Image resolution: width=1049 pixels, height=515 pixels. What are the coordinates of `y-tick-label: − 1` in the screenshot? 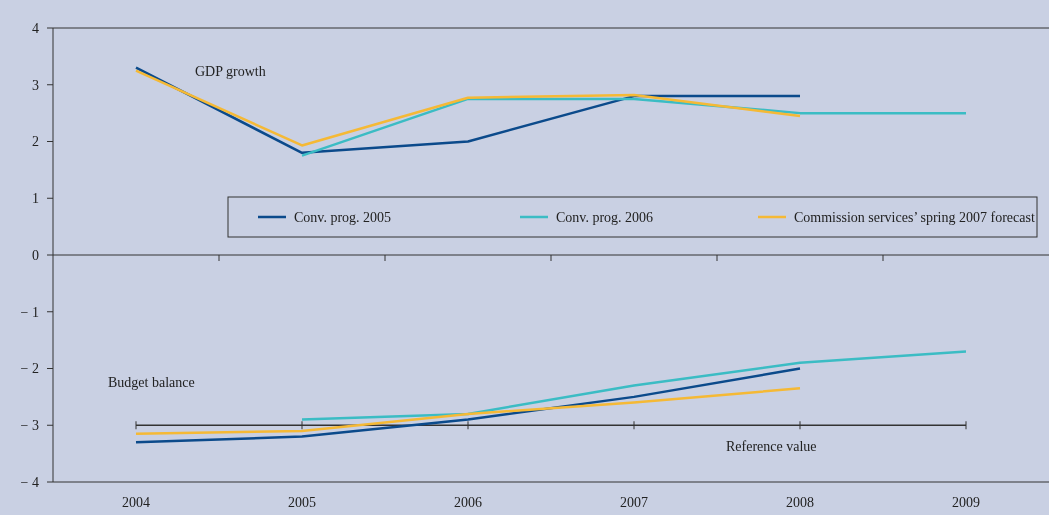 It's located at (29, 312).